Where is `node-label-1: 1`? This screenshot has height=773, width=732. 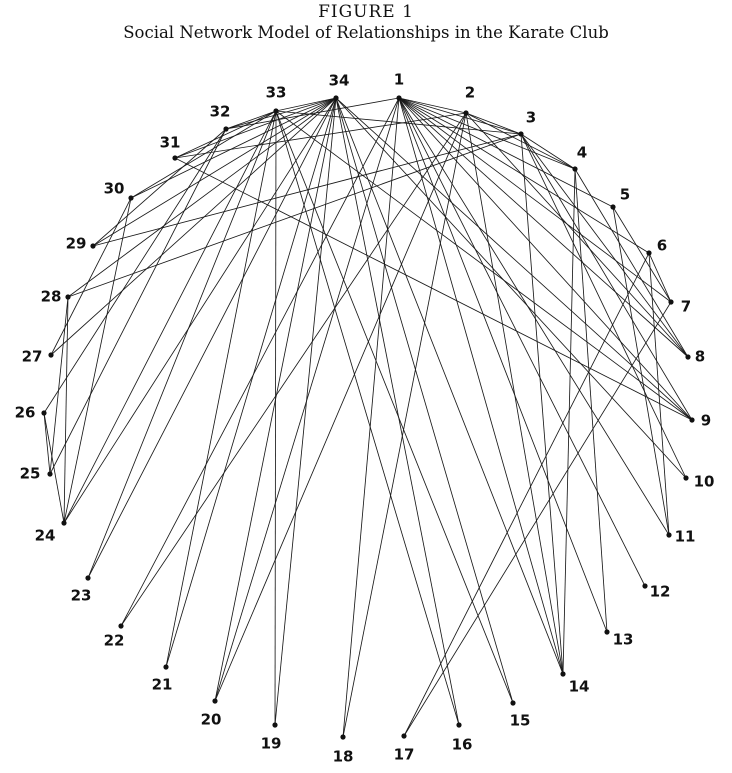 node-label-1: 1 is located at coordinates (399, 80).